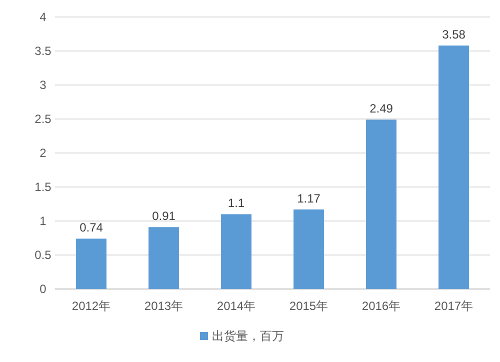 The width and height of the screenshot is (500, 362). What do you see at coordinates (43, 119) in the screenshot?
I see `y-tick-label: 2.5` at bounding box center [43, 119].